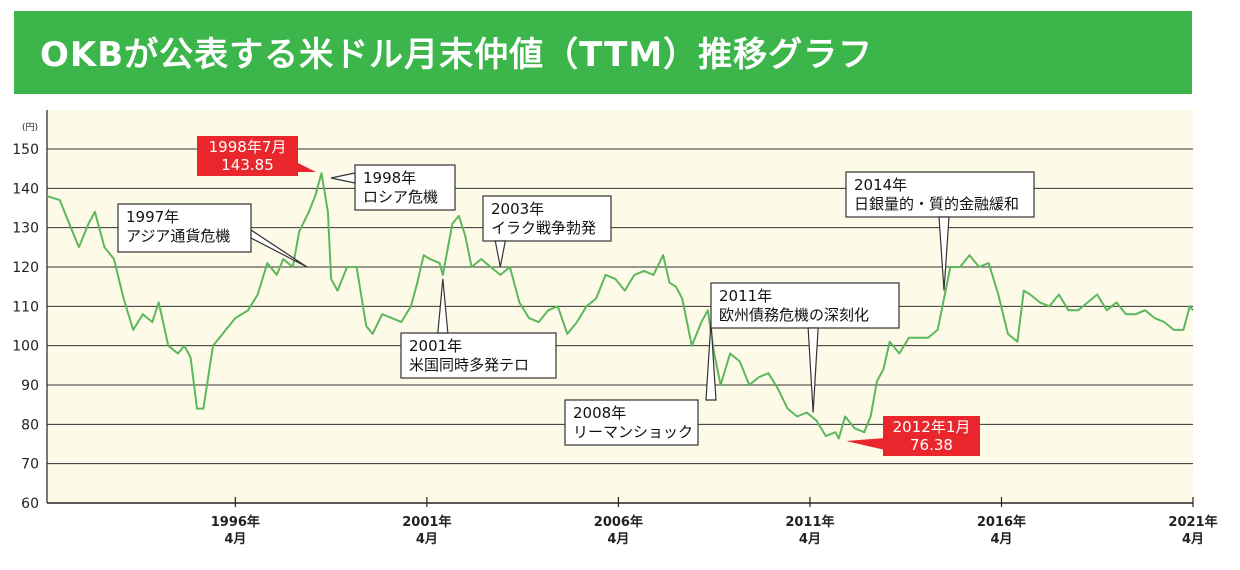 The height and width of the screenshot is (570, 1240). Describe the element at coordinates (469, 365) in the screenshot. I see `annotation-text: 米国同時多発テロ` at that location.